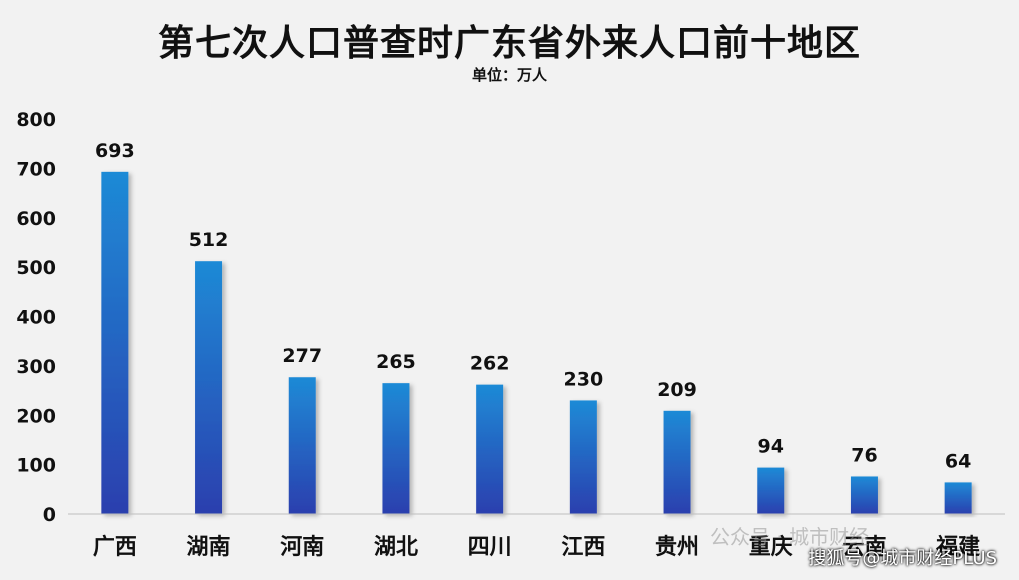 The width and height of the screenshot is (1019, 580). Describe the element at coordinates (864, 495) in the screenshot. I see `bar-云南` at that location.